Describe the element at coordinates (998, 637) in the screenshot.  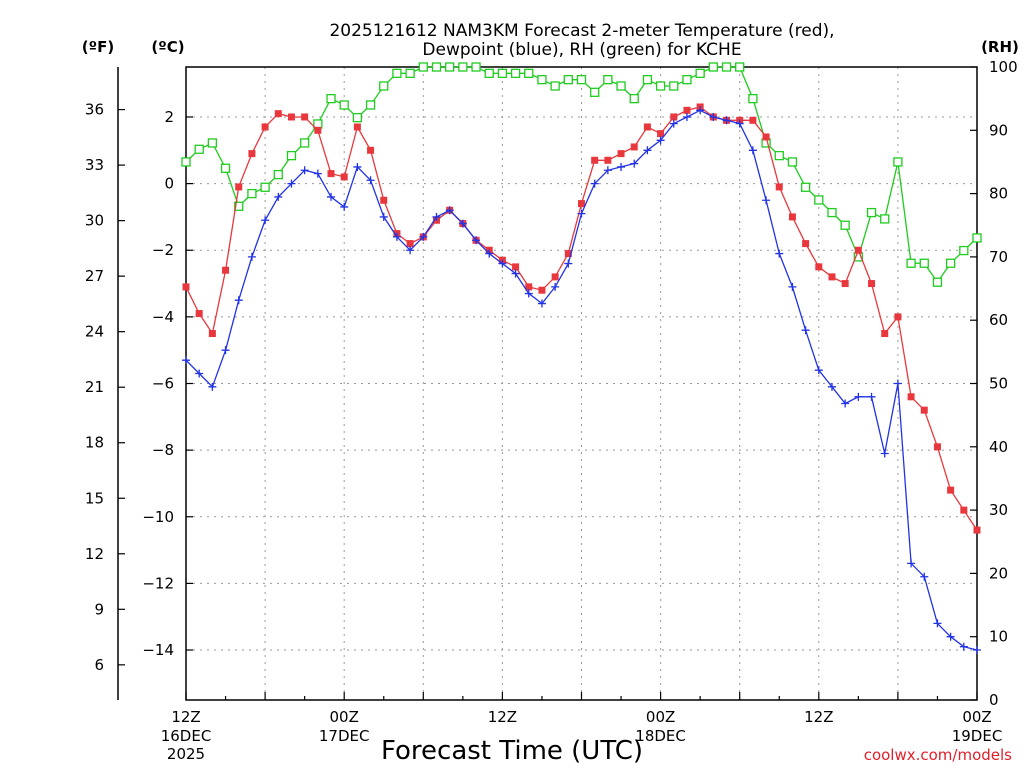
I see `rh-tick-label: 10` at that location.